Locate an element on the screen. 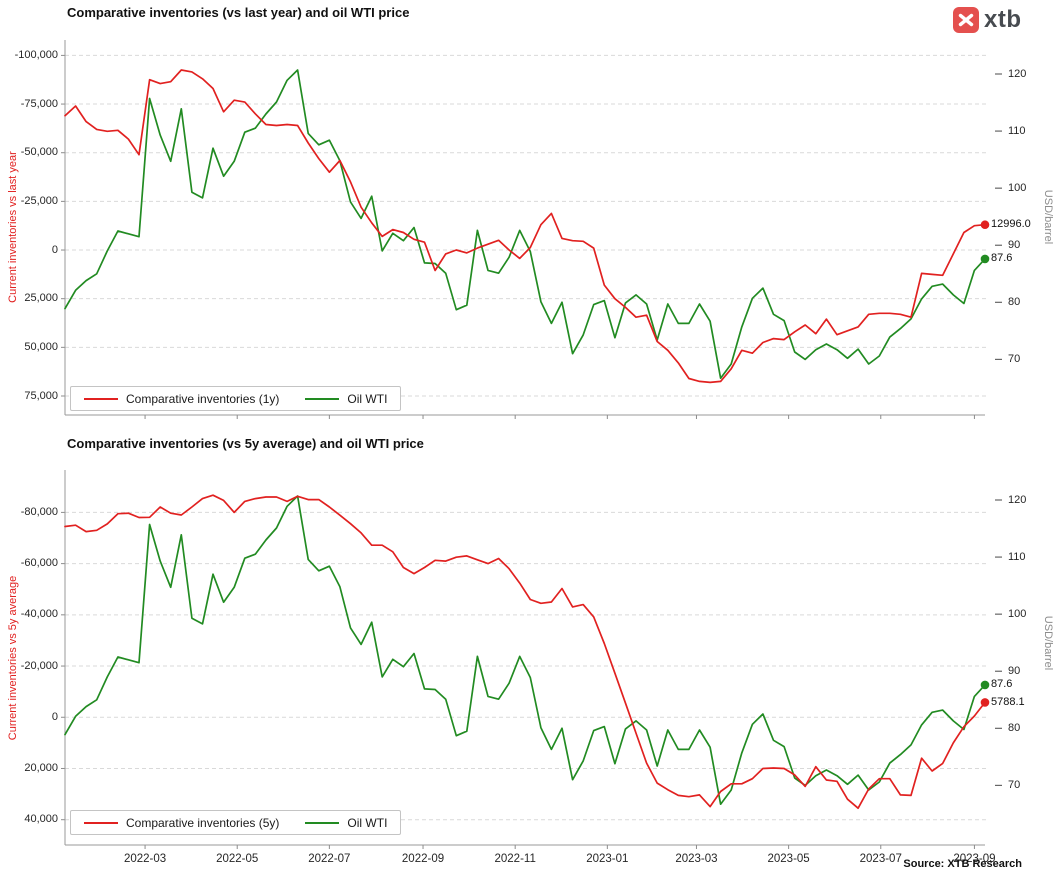  chart1-left-axis-title: Current inventories vs last year is located at coordinates (13, 227).